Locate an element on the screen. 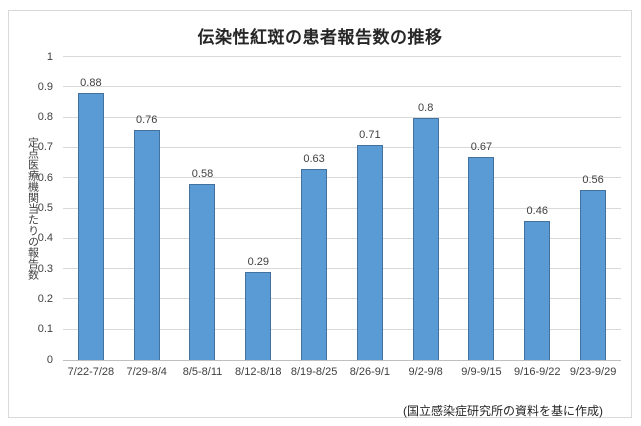  x-tick-label: 7/29-8/4 is located at coordinates (146, 372).